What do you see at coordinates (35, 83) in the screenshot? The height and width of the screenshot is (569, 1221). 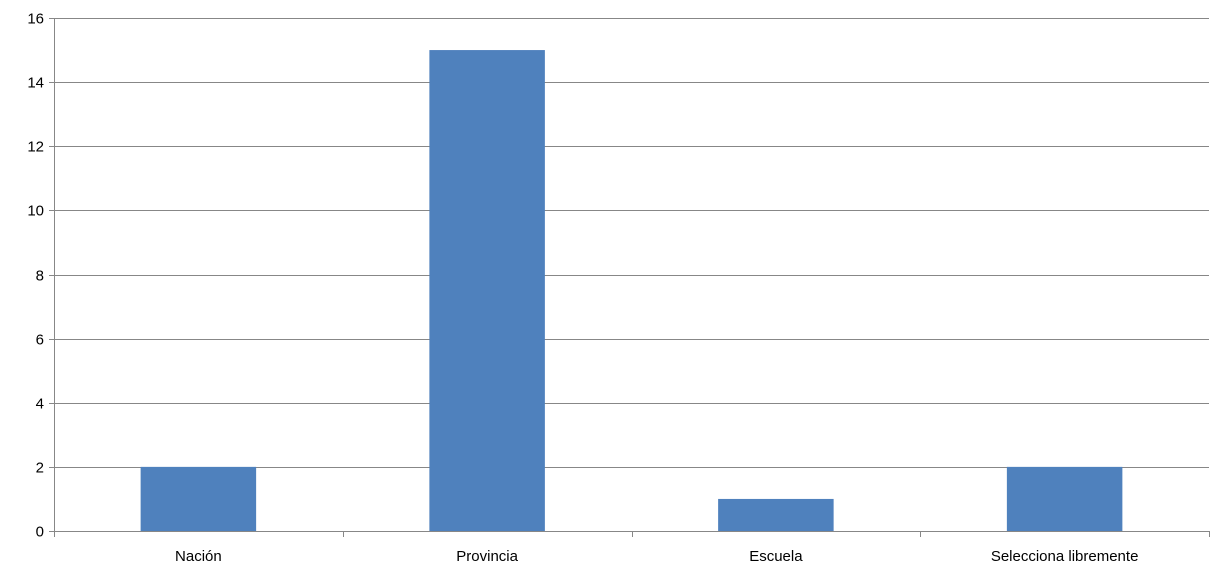 I see `y-tick-label-14: 14` at bounding box center [35, 83].